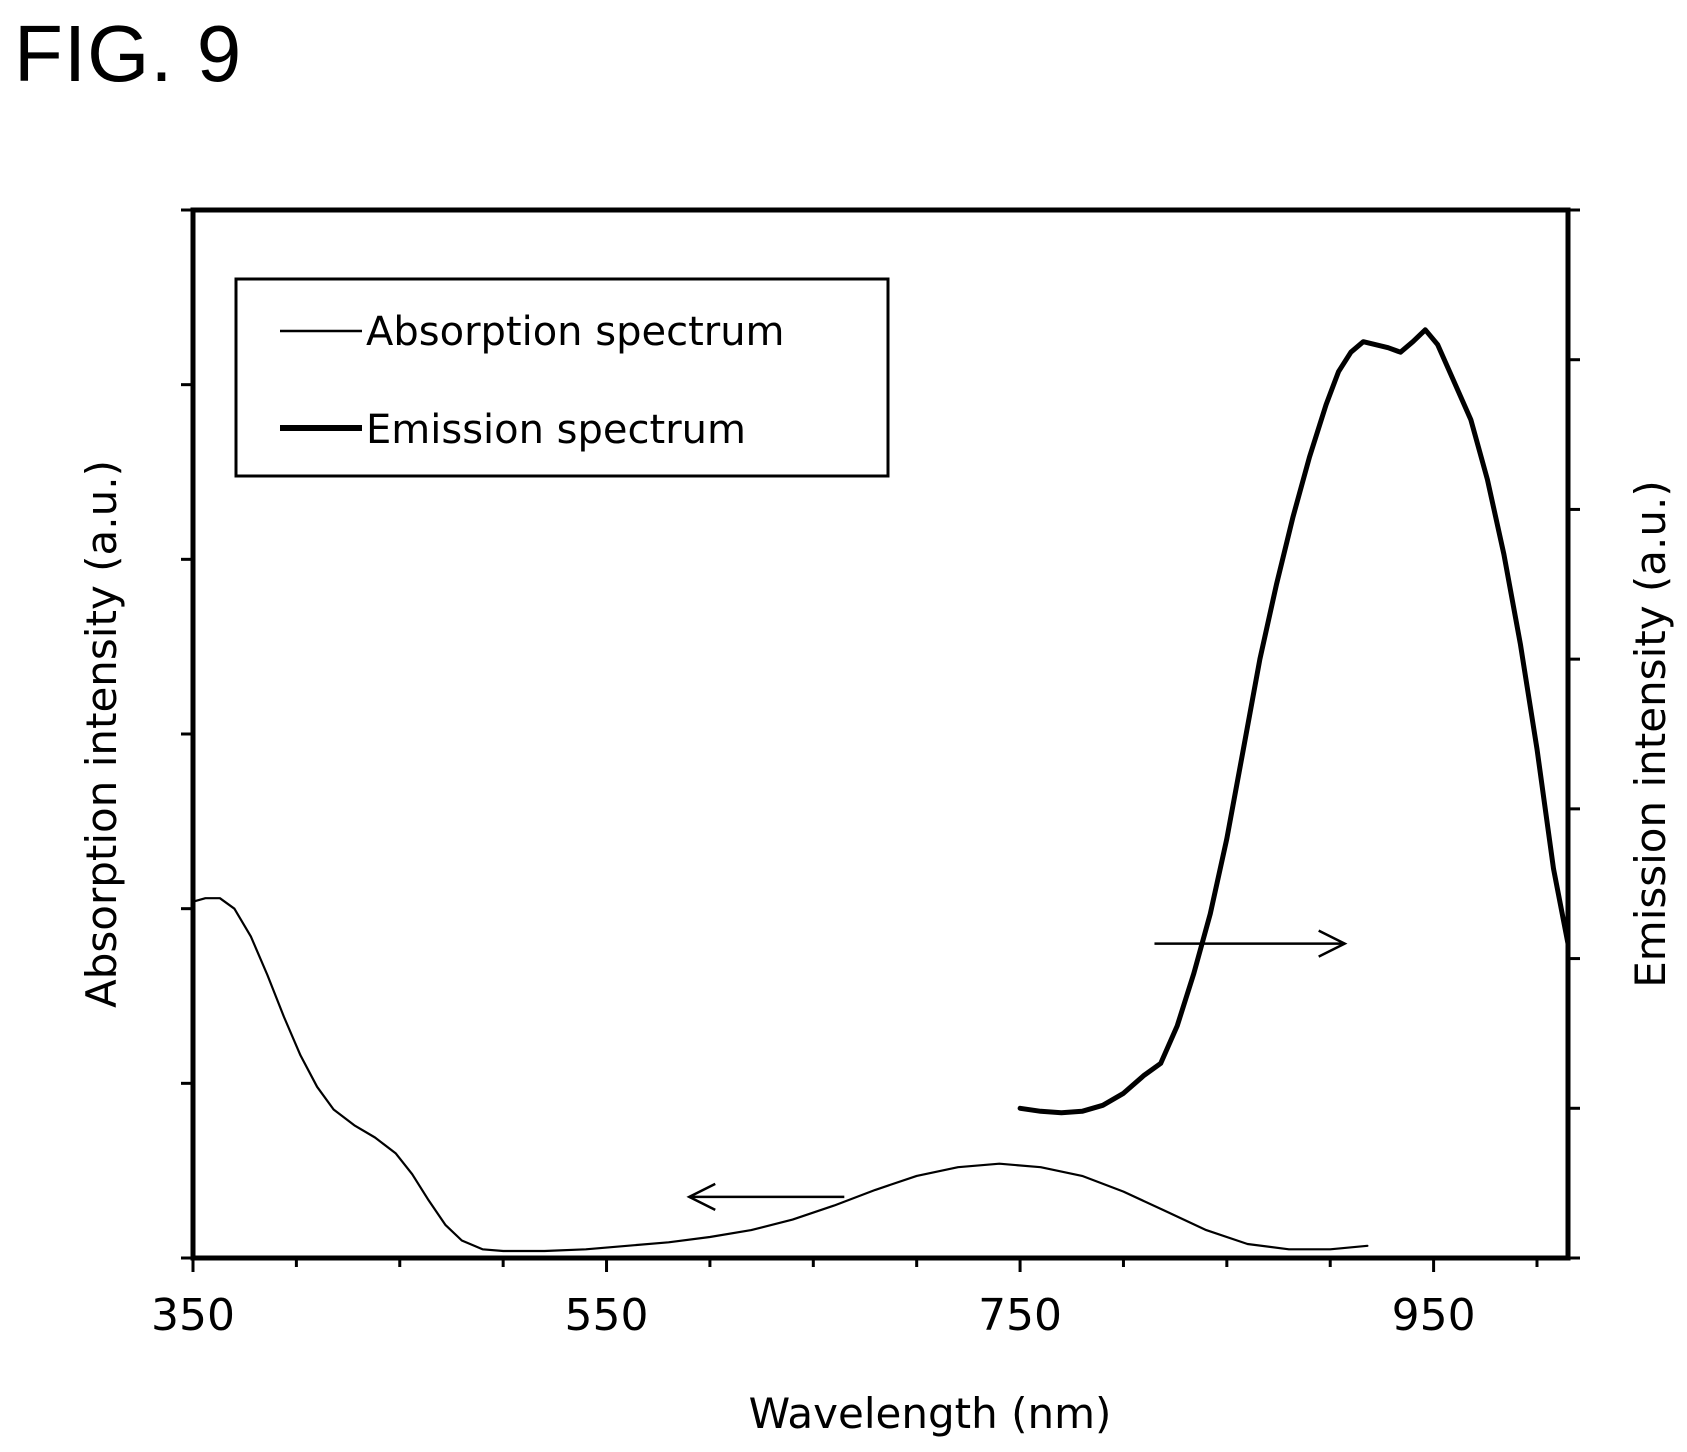 This screenshot has height=1452, width=1687. Describe the element at coordinates (1434, 1315) in the screenshot. I see `x-tick-label: 950` at that location.